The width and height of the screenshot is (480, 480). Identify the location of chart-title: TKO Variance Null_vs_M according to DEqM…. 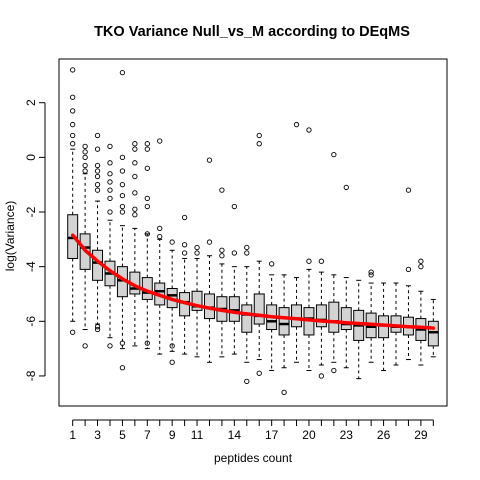
(252, 32).